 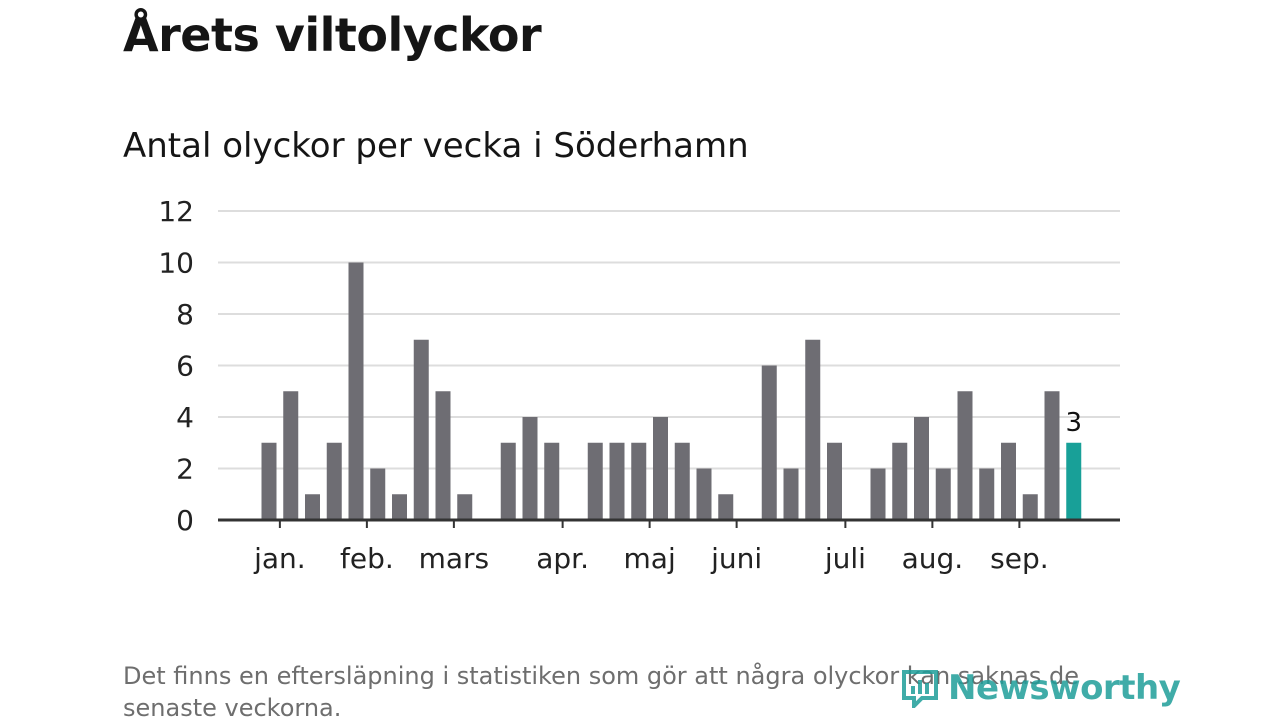 I want to click on chart-subtitle: Antal olyckor per vecka i Söderhamn, so click(x=436, y=146).